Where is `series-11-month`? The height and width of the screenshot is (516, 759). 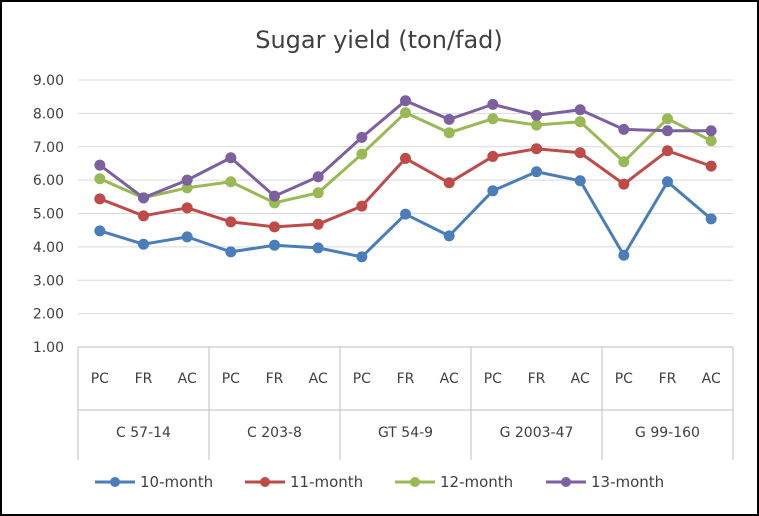 series-11-month is located at coordinates (405, 188).